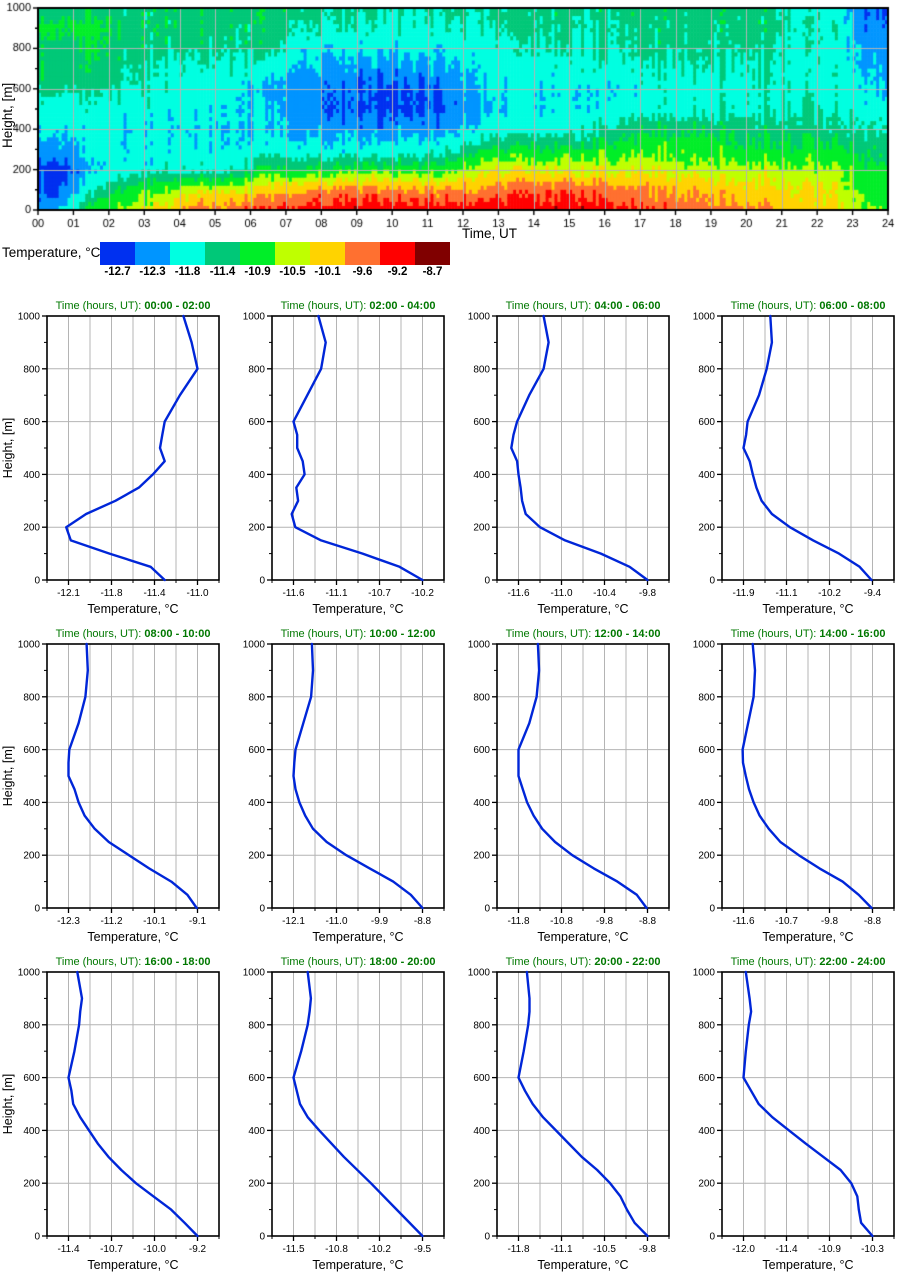 Image resolution: width=900 pixels, height=1280 pixels. What do you see at coordinates (117, 272) in the screenshot?
I see `colorbar-level: -12.7` at bounding box center [117, 272].